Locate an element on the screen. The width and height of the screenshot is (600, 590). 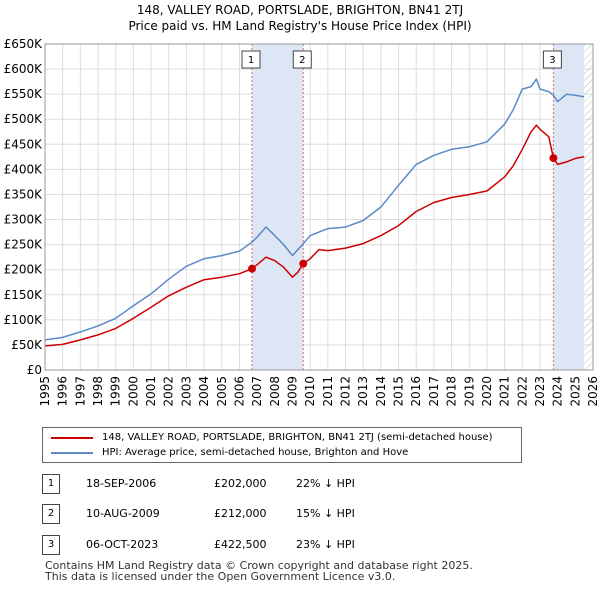
y-tick-label: £650K is located at coordinates (24, 44).